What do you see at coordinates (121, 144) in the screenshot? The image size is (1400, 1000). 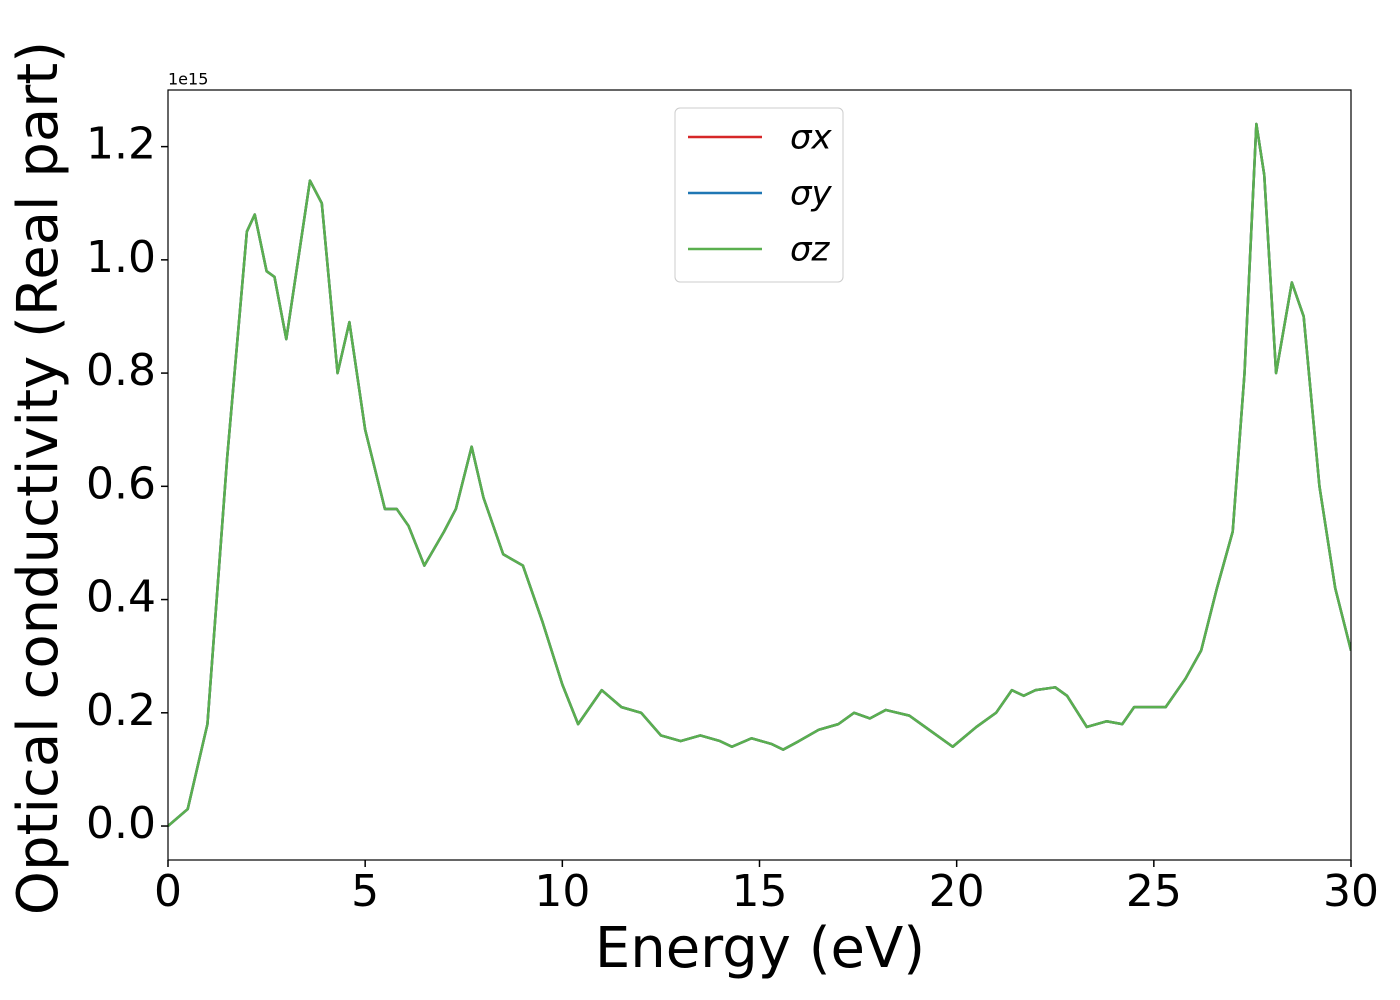 I see `y-tick-label: 1.2` at bounding box center [121, 144].